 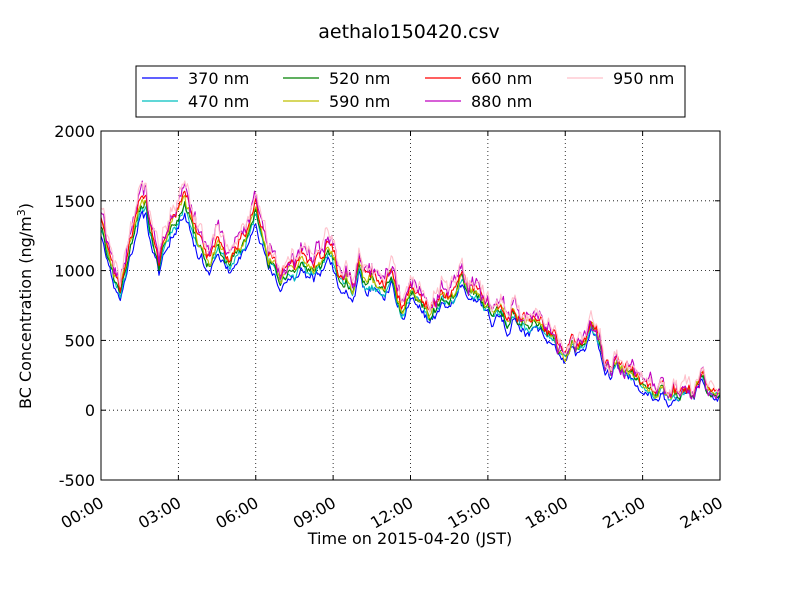 I want to click on y-tick-label: 500, so click(x=79, y=340).